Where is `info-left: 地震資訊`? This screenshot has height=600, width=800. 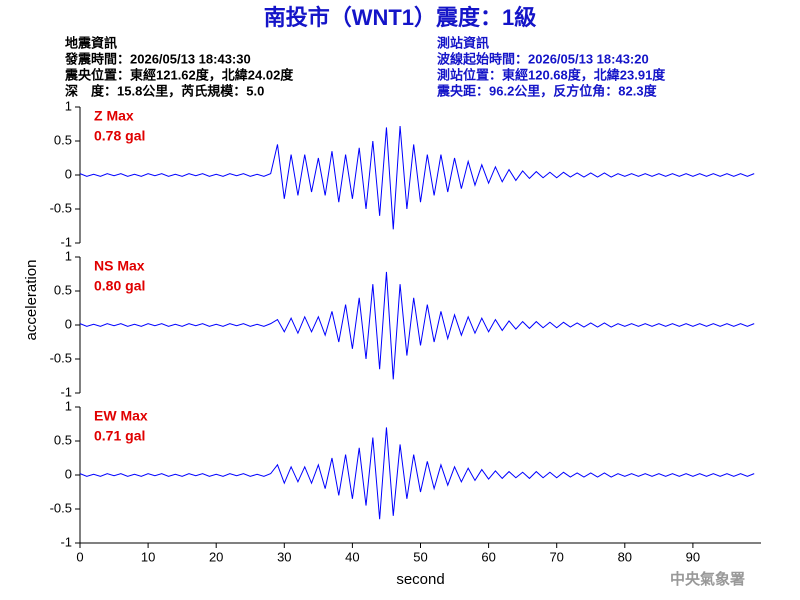 info-left: 地震資訊 is located at coordinates (91, 42).